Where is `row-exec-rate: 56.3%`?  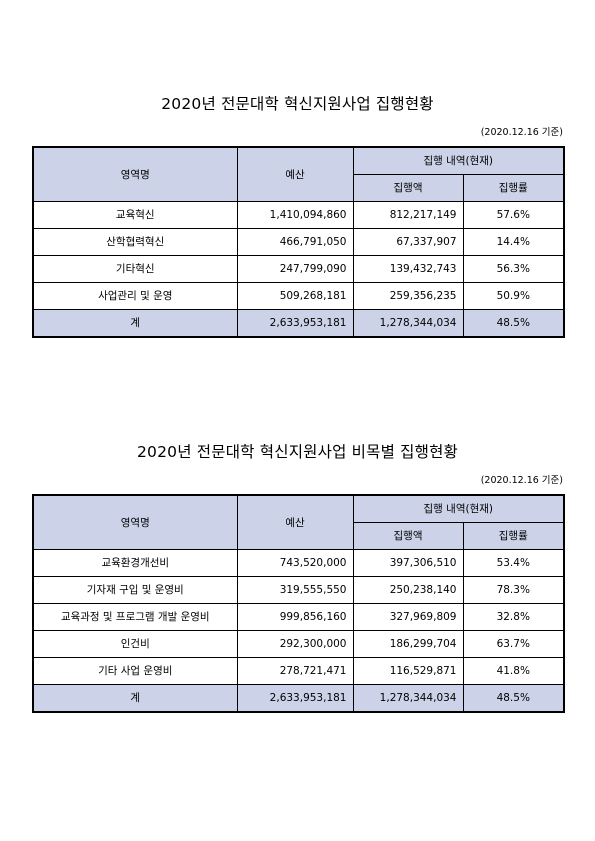
row-exec-rate: 56.3% is located at coordinates (513, 269).